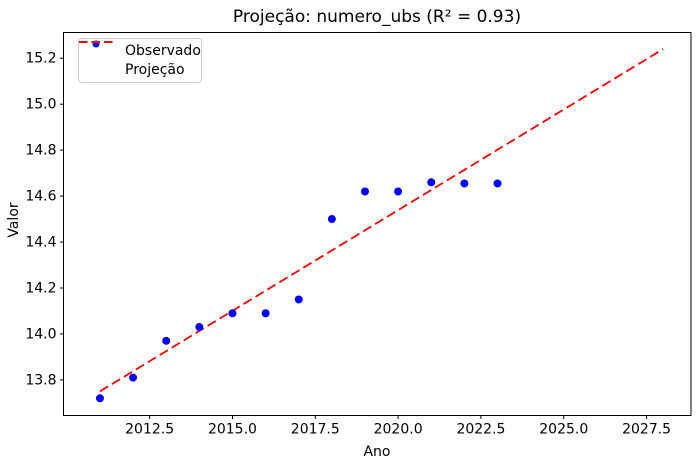 This screenshot has height=470, width=700. I want to click on x-tick-label: 2017.5, so click(315, 430).